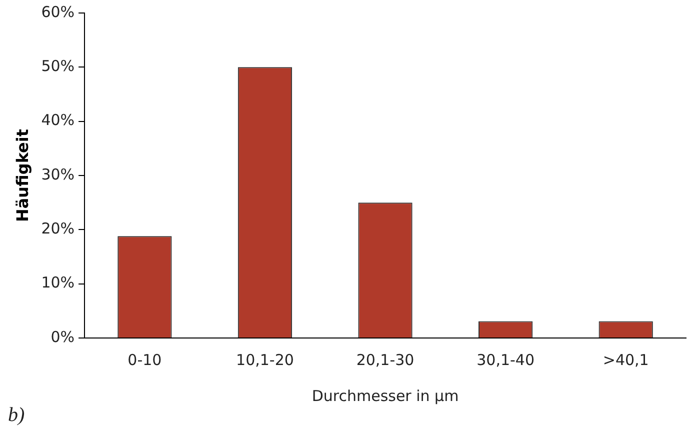 The width and height of the screenshot is (689, 430). Describe the element at coordinates (62, 337) in the screenshot. I see `y-tick-label: 0%` at that location.